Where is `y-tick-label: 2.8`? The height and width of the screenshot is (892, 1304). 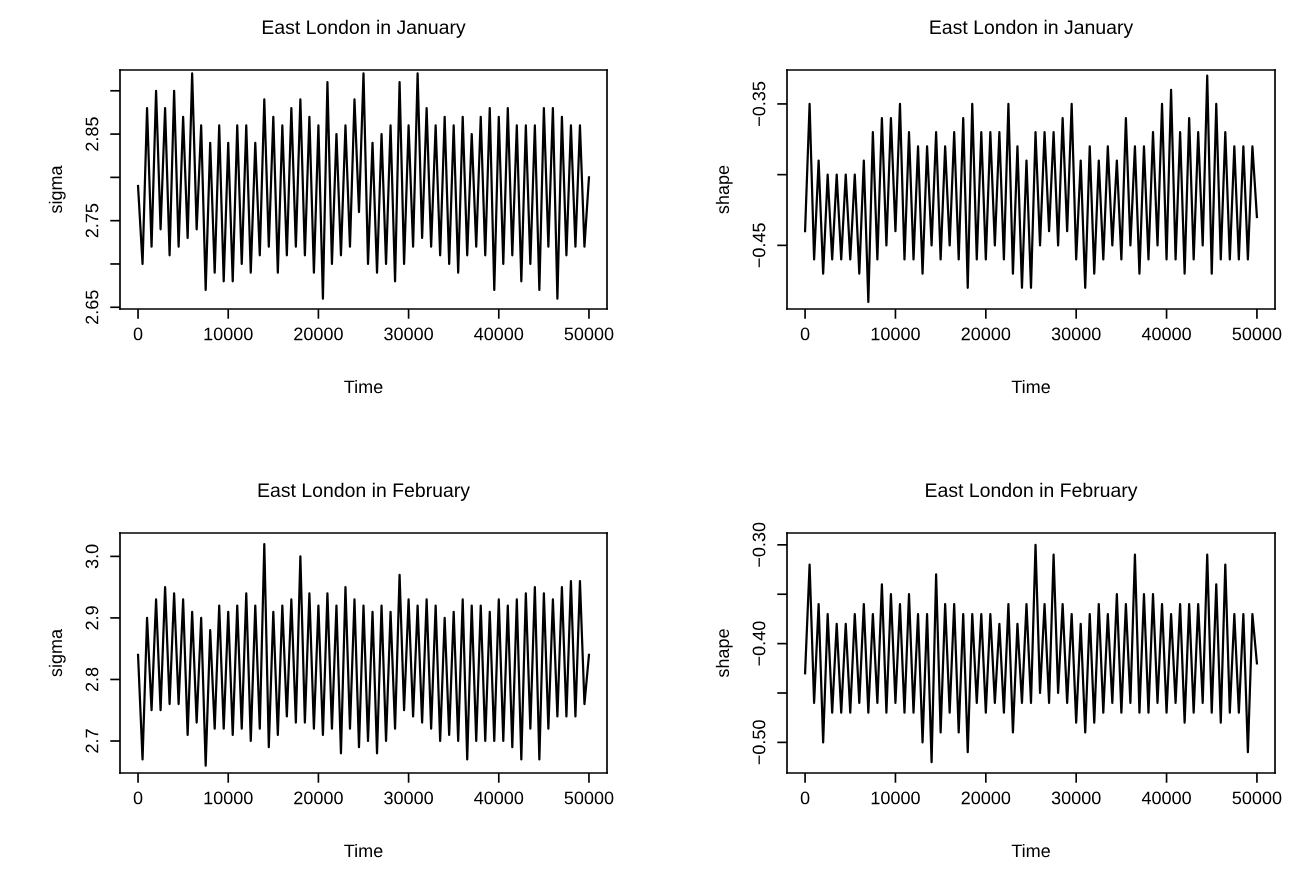
y-tick-label: 2.8 is located at coordinates (92, 679).